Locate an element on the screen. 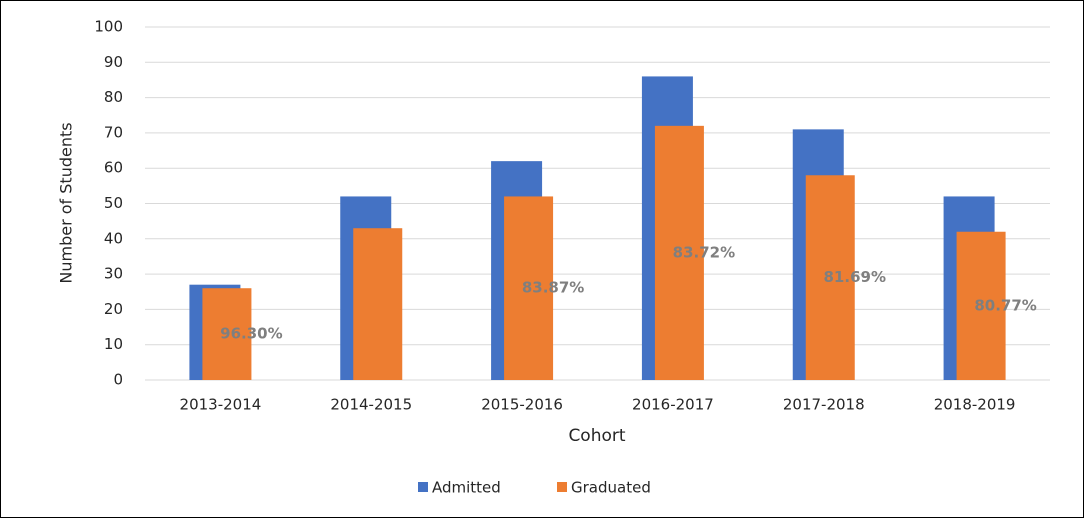  legend-label: Graduated is located at coordinates (611, 488).